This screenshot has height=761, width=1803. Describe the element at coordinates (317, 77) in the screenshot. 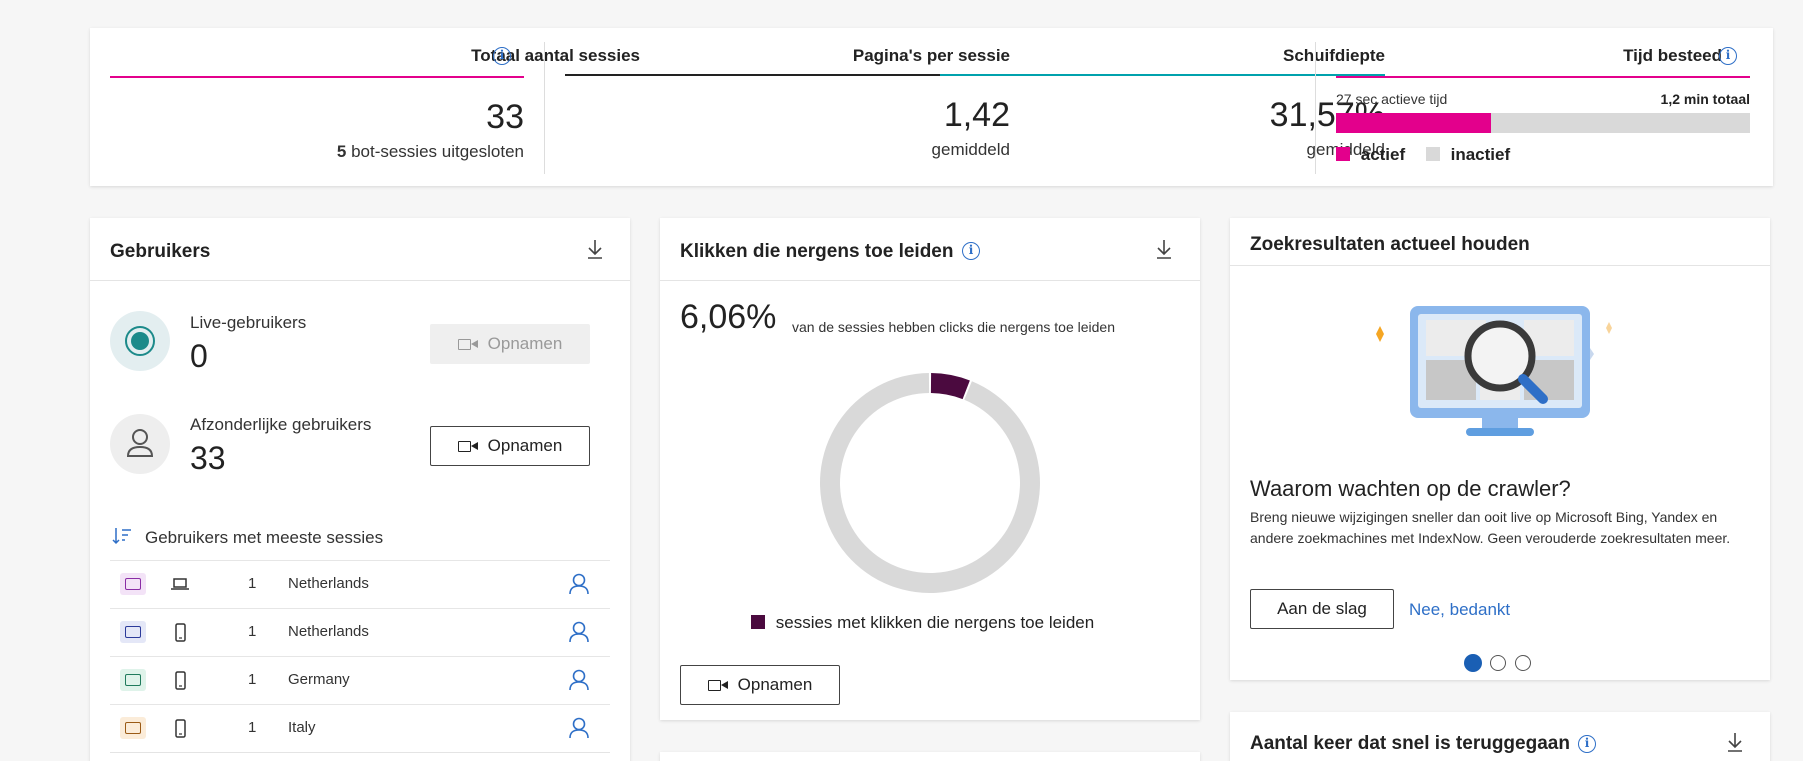

I see `total-sessions-accent-line` at that location.